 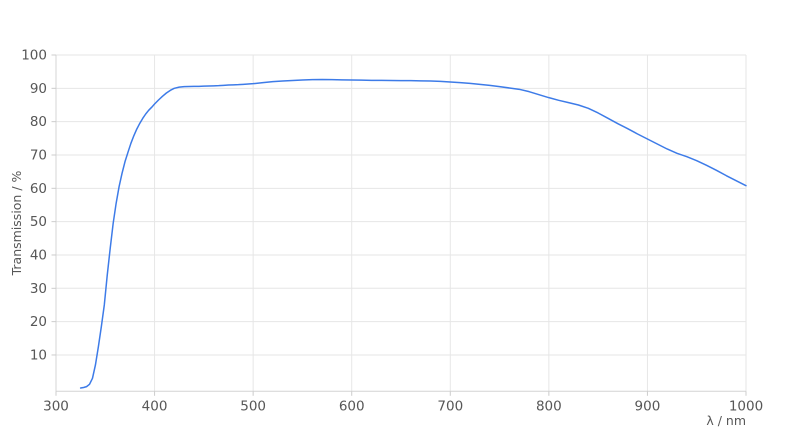 What do you see at coordinates (549, 406) in the screenshot?
I see `x-tick-label: 800` at bounding box center [549, 406].